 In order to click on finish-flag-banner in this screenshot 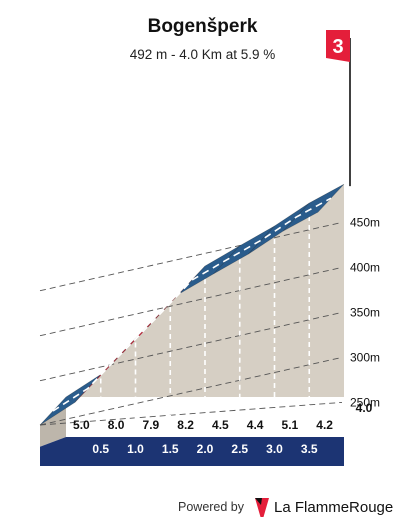, I will do `click(338, 46)`.